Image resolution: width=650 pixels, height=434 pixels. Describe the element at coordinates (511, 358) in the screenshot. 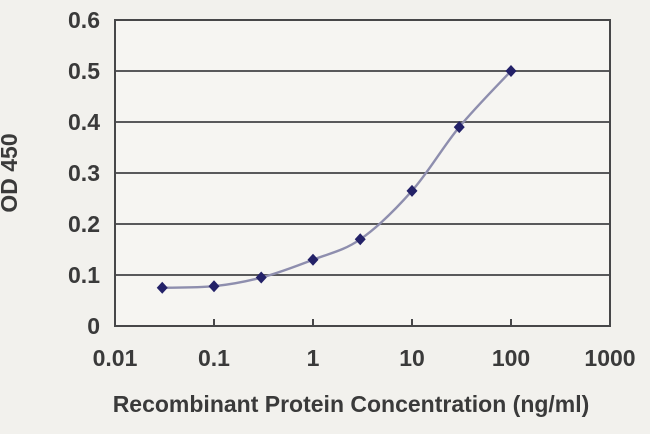

I see `x-tick-label: 100` at that location.